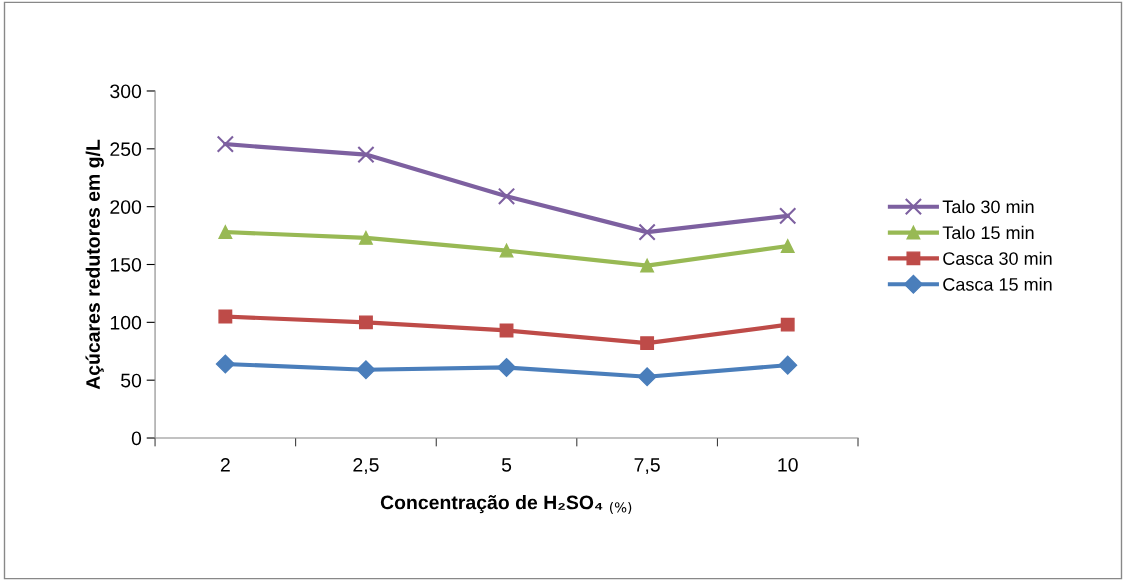 The height and width of the screenshot is (581, 1126). I want to click on x-tick-label: 7,5, so click(647, 466).